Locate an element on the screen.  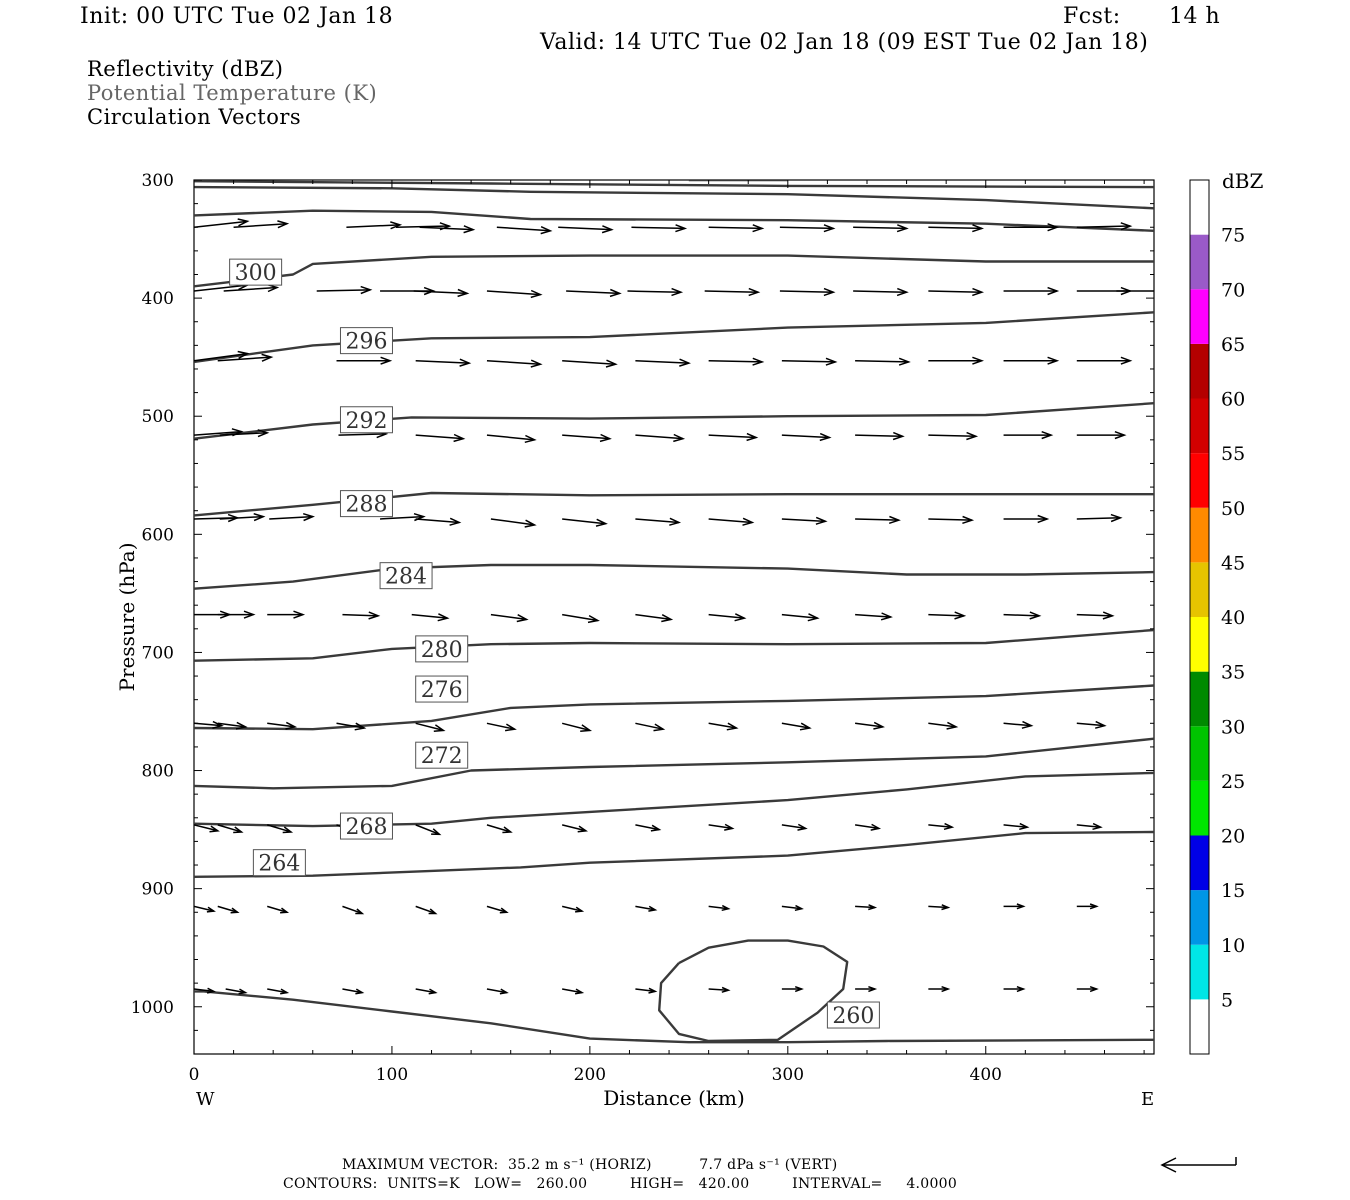
legend-potential-temperature: Potential Temperature (K) is located at coordinates (232, 93).